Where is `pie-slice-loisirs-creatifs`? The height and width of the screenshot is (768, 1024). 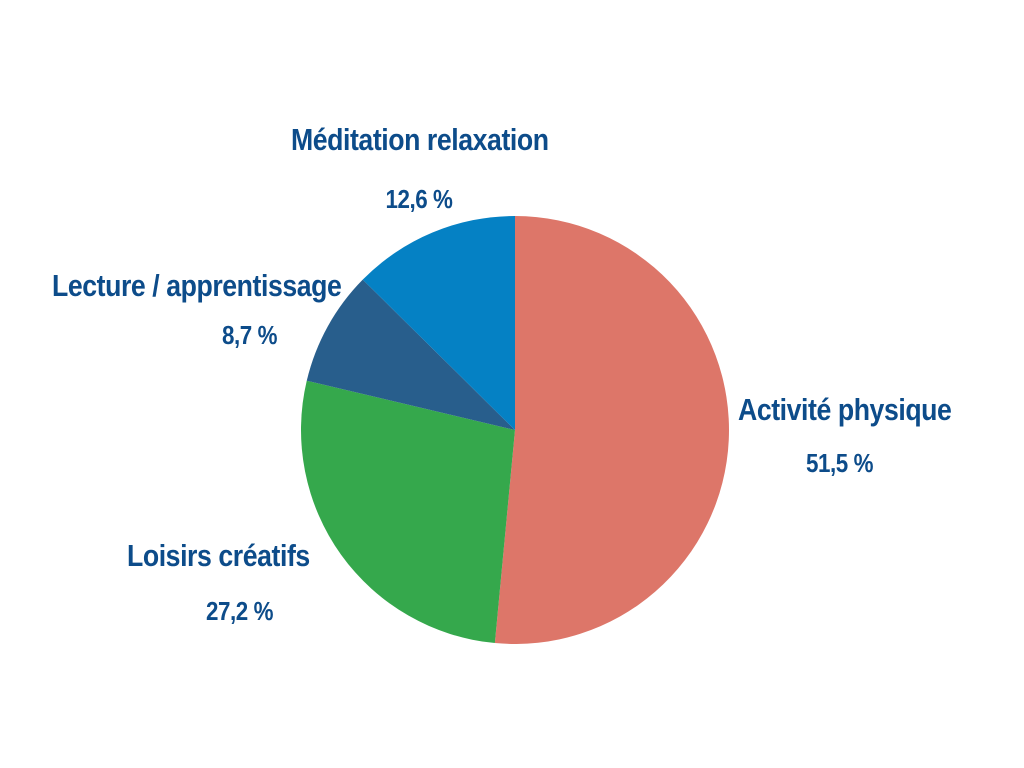
pie-slice-loisirs-creatifs is located at coordinates (408, 512).